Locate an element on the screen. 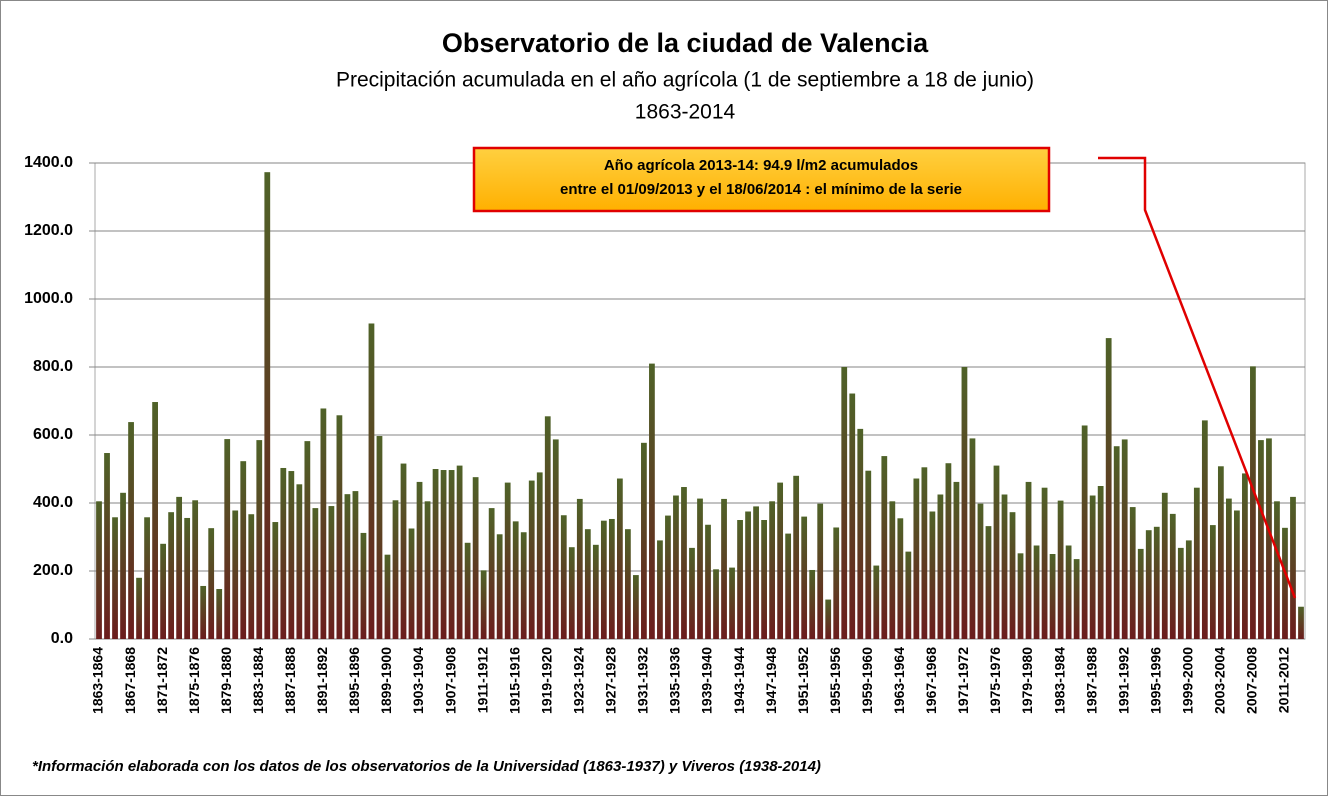 This screenshot has height=796, width=1328. x-tick-label: 1967-1968 is located at coordinates (931, 680).